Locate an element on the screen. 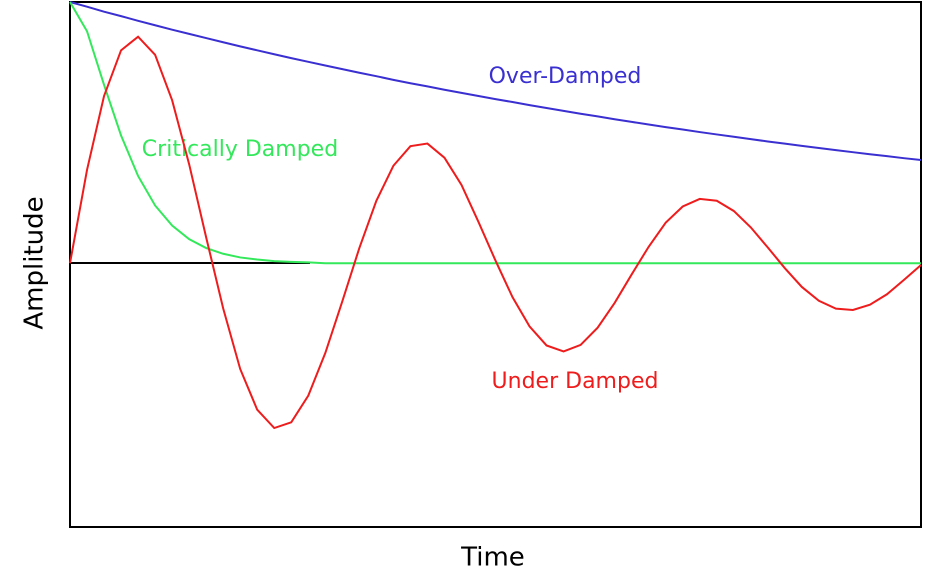  series-label: Over-Damped is located at coordinates (565, 76).